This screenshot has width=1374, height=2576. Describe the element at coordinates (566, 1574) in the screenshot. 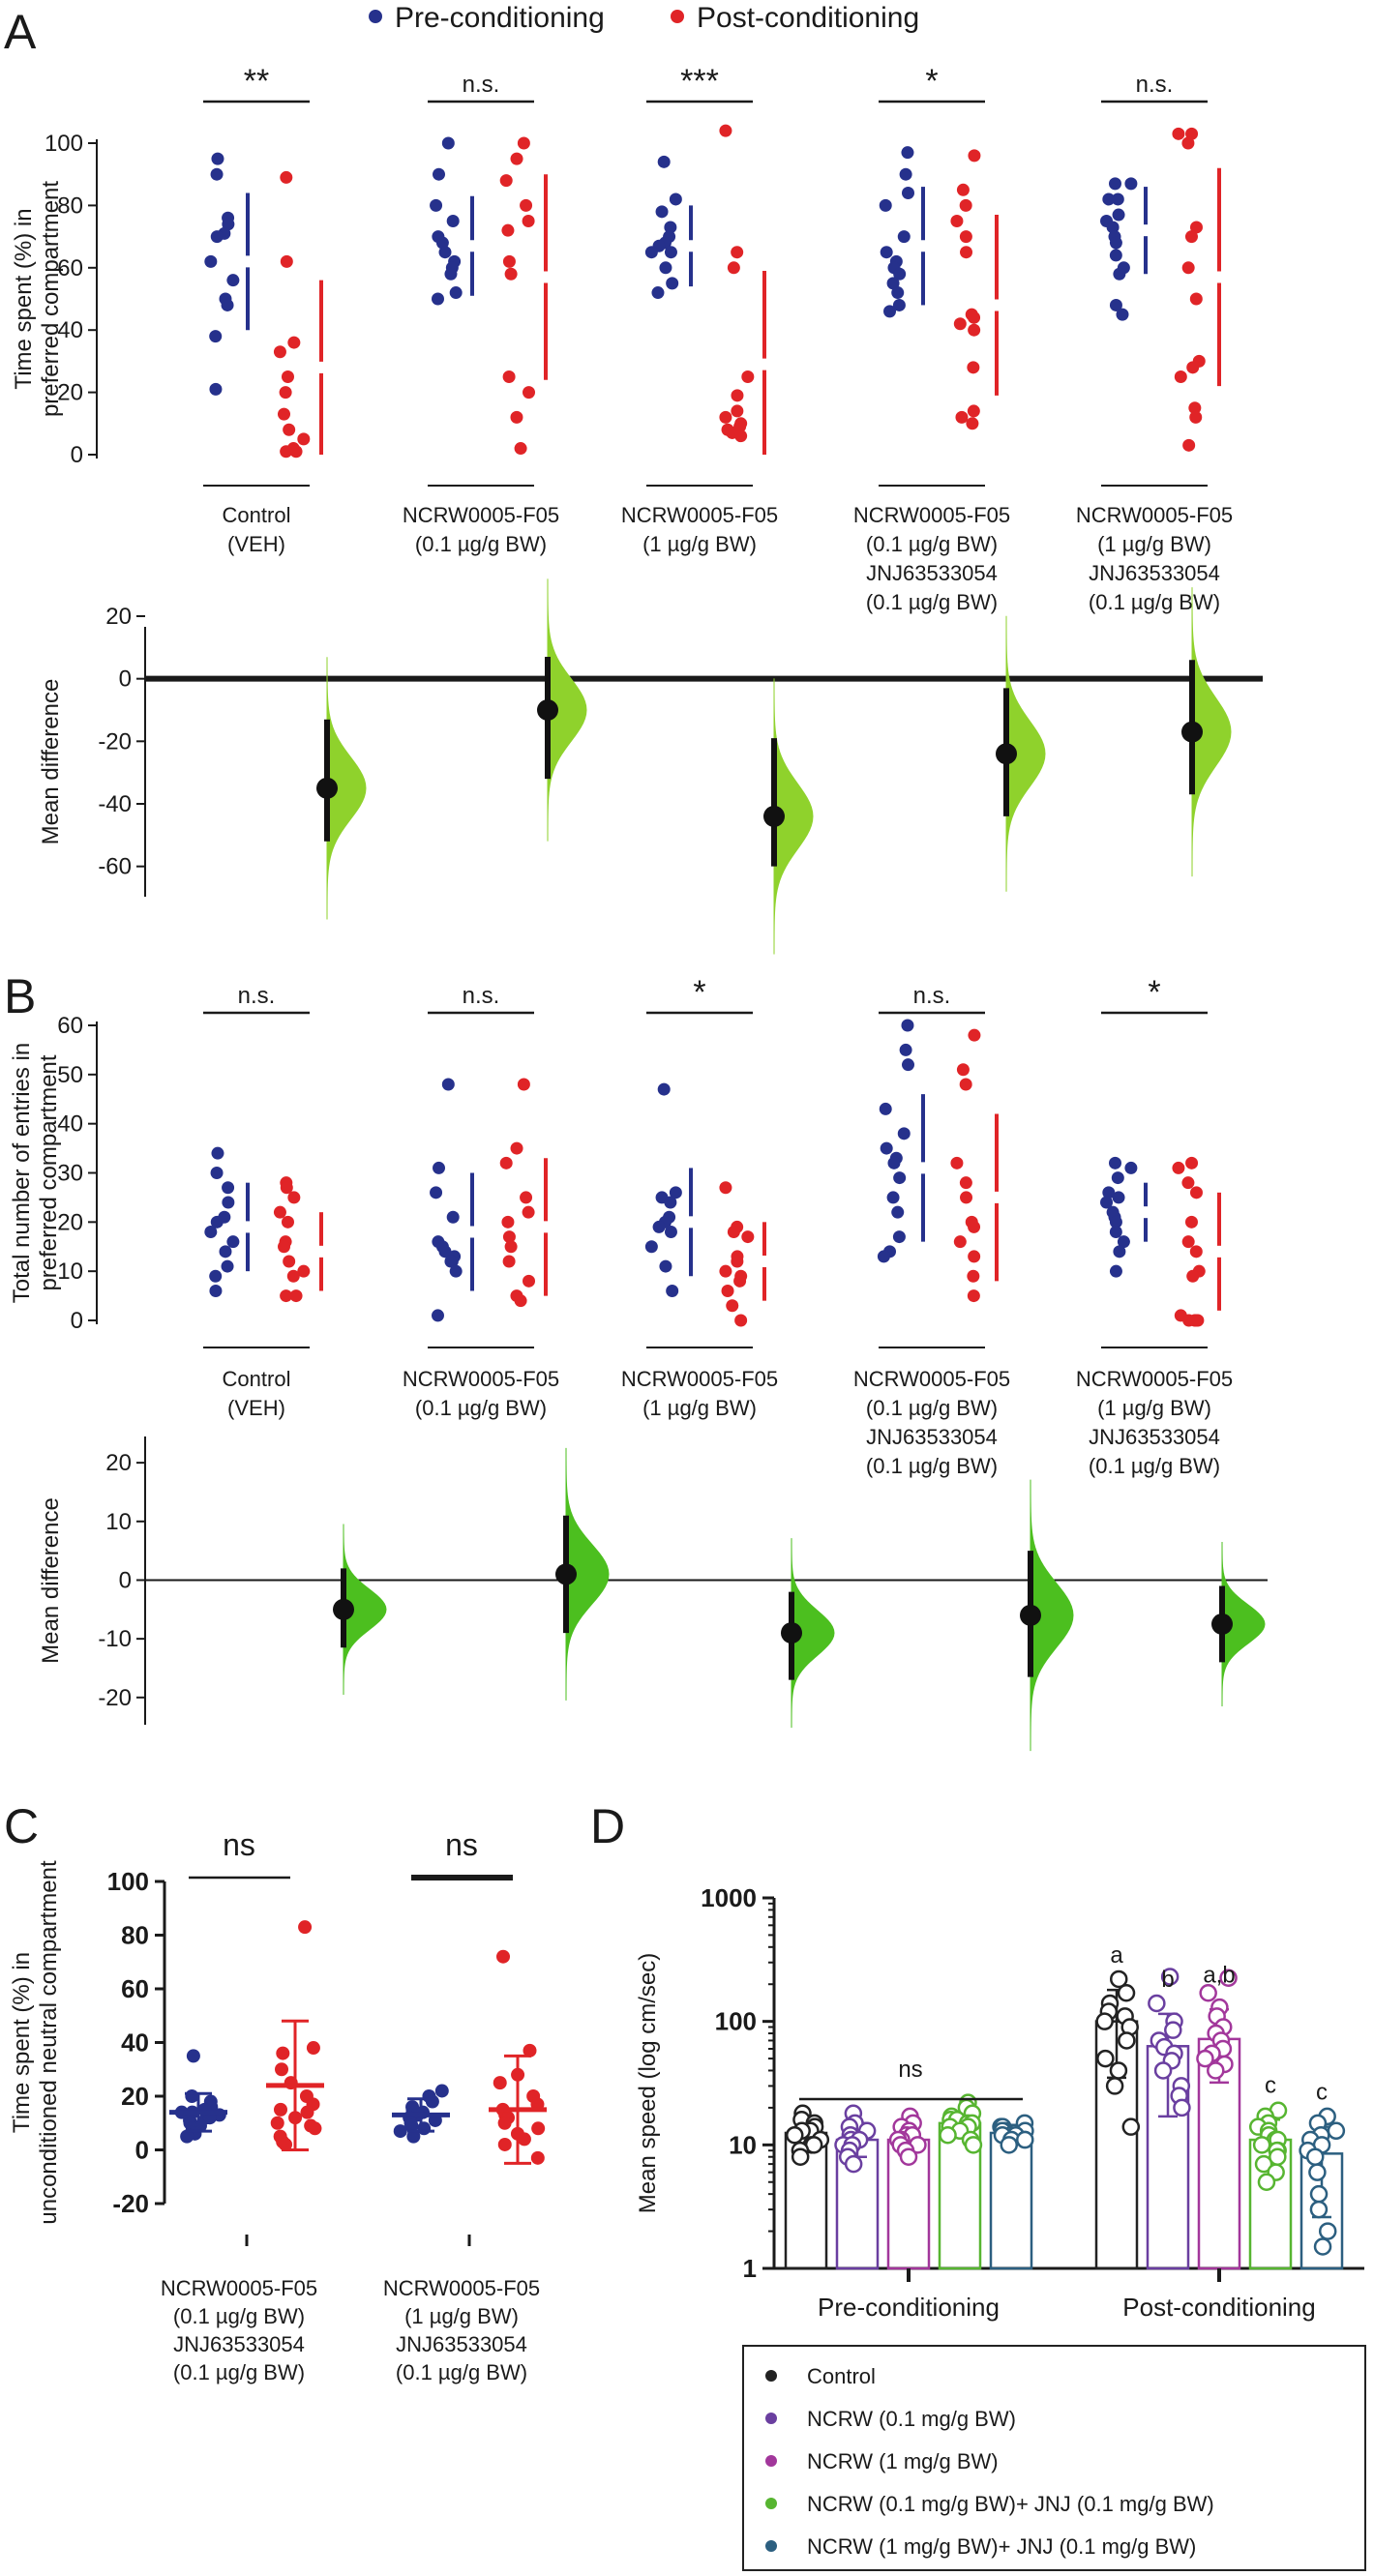

I see `mean-difference-point` at that location.